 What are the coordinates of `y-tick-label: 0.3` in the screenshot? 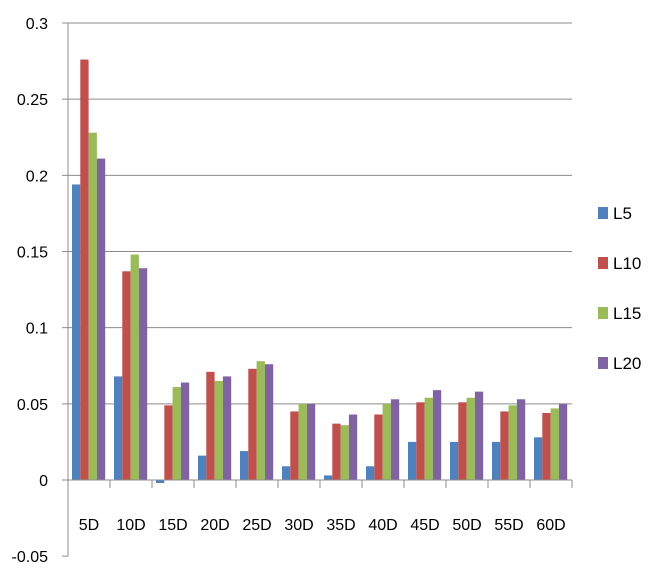 It's located at (37, 24).